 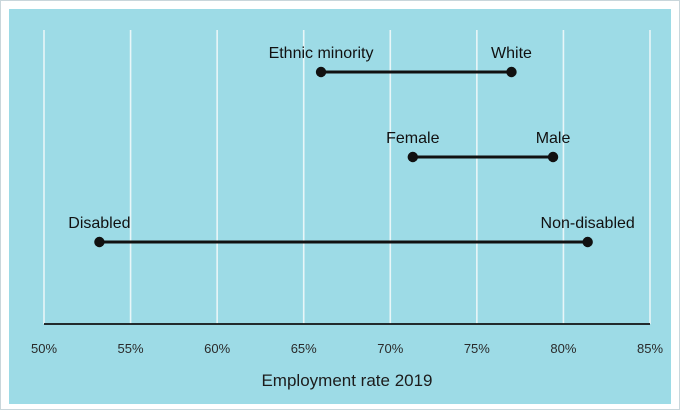 What do you see at coordinates (346, 380) in the screenshot?
I see `x-axis-title: Employment rate 2019` at bounding box center [346, 380].